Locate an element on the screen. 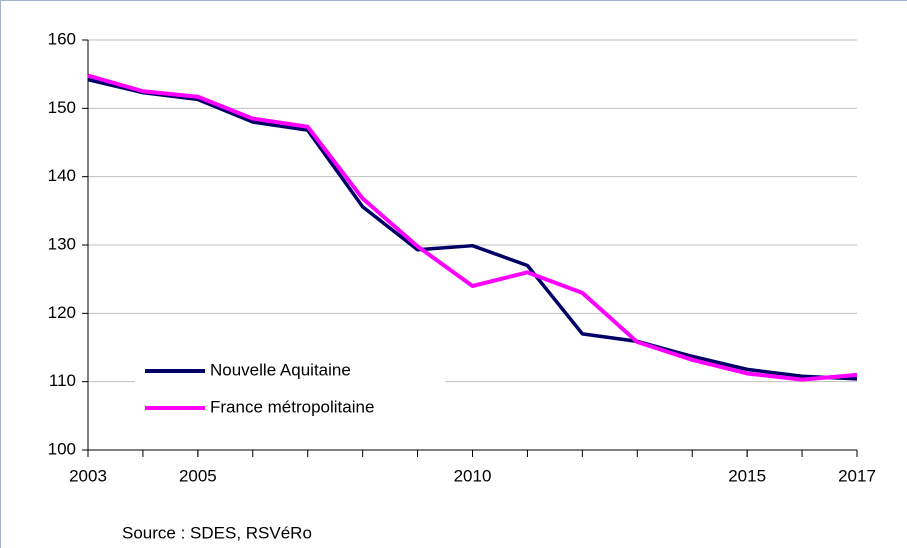  legend-label: France métropolitaine is located at coordinates (292, 406).